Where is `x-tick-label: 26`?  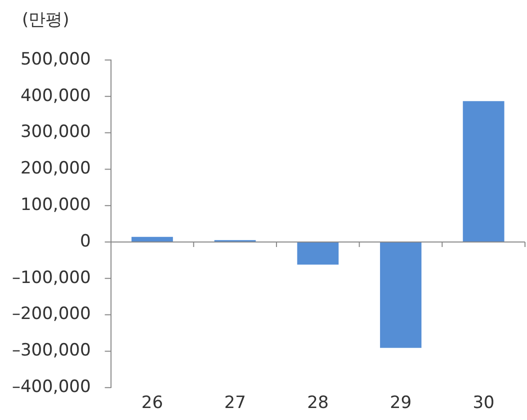
x-tick-label: 26 is located at coordinates (152, 403).